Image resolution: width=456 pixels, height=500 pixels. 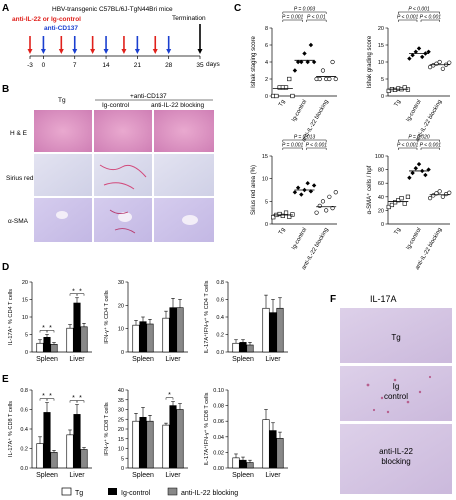 I want to click on y-tick-label: 0.2, so click(x=220, y=336).